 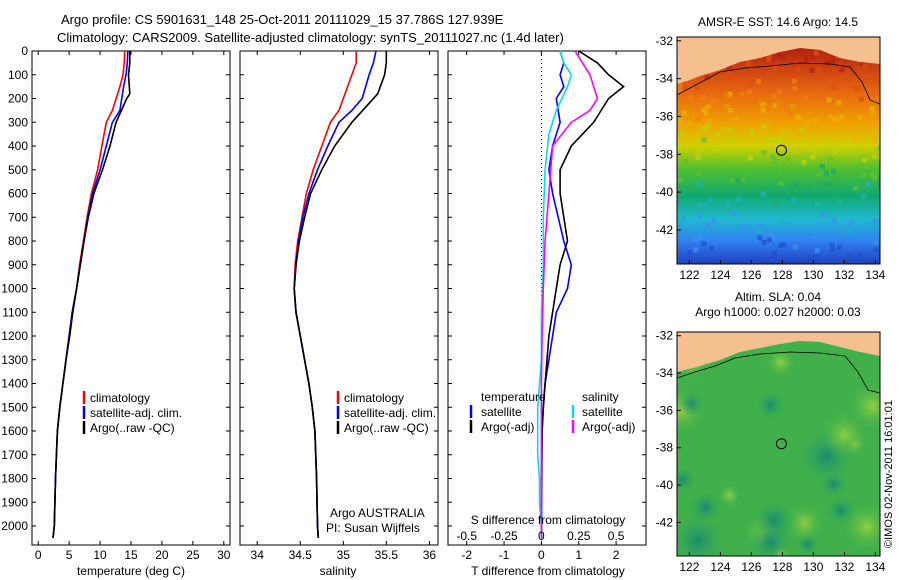 What do you see at coordinates (616, 555) in the screenshot?
I see `x-tick-label: 2` at bounding box center [616, 555].